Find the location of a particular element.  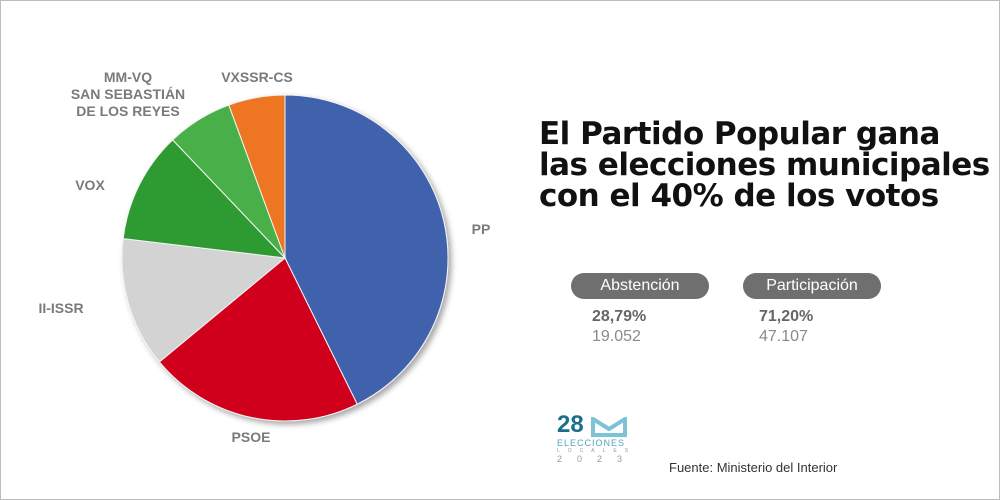

headline-line: El Partido Popular gana is located at coordinates (739, 134).